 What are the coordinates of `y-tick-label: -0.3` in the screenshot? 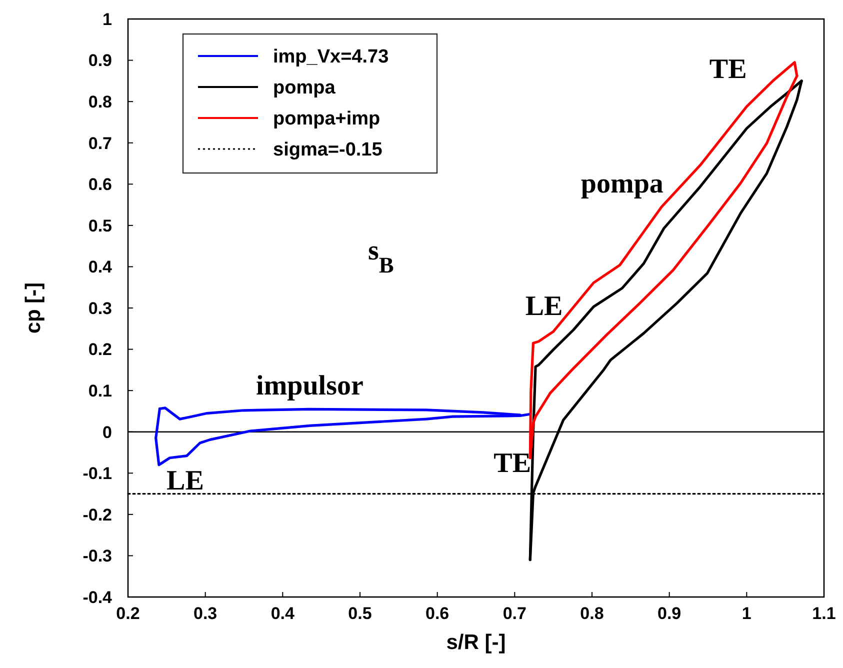 It's located at (97, 556).